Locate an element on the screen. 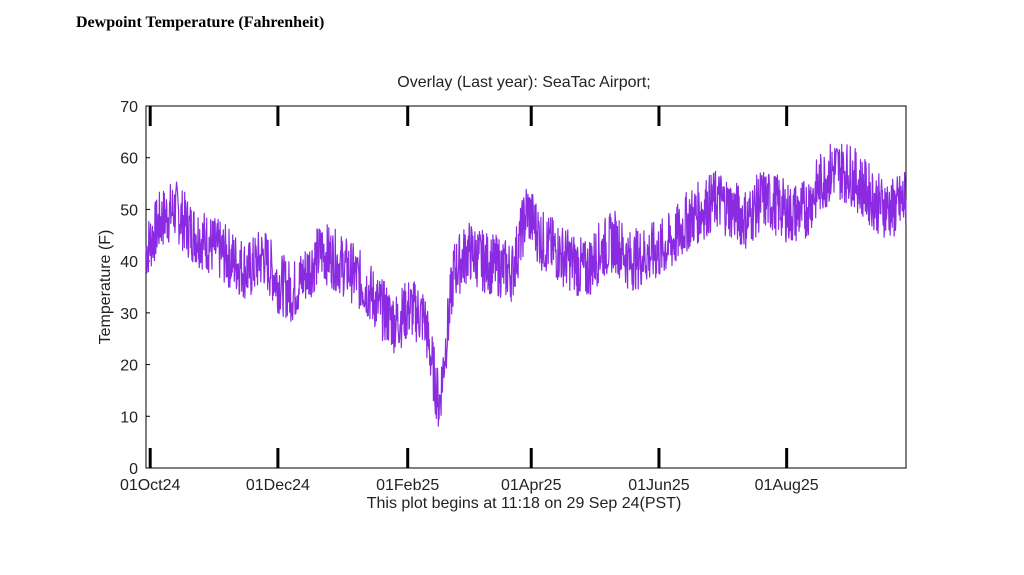  chart-title: Overlay (Last year): SeaTac Airport; is located at coordinates (523, 82).